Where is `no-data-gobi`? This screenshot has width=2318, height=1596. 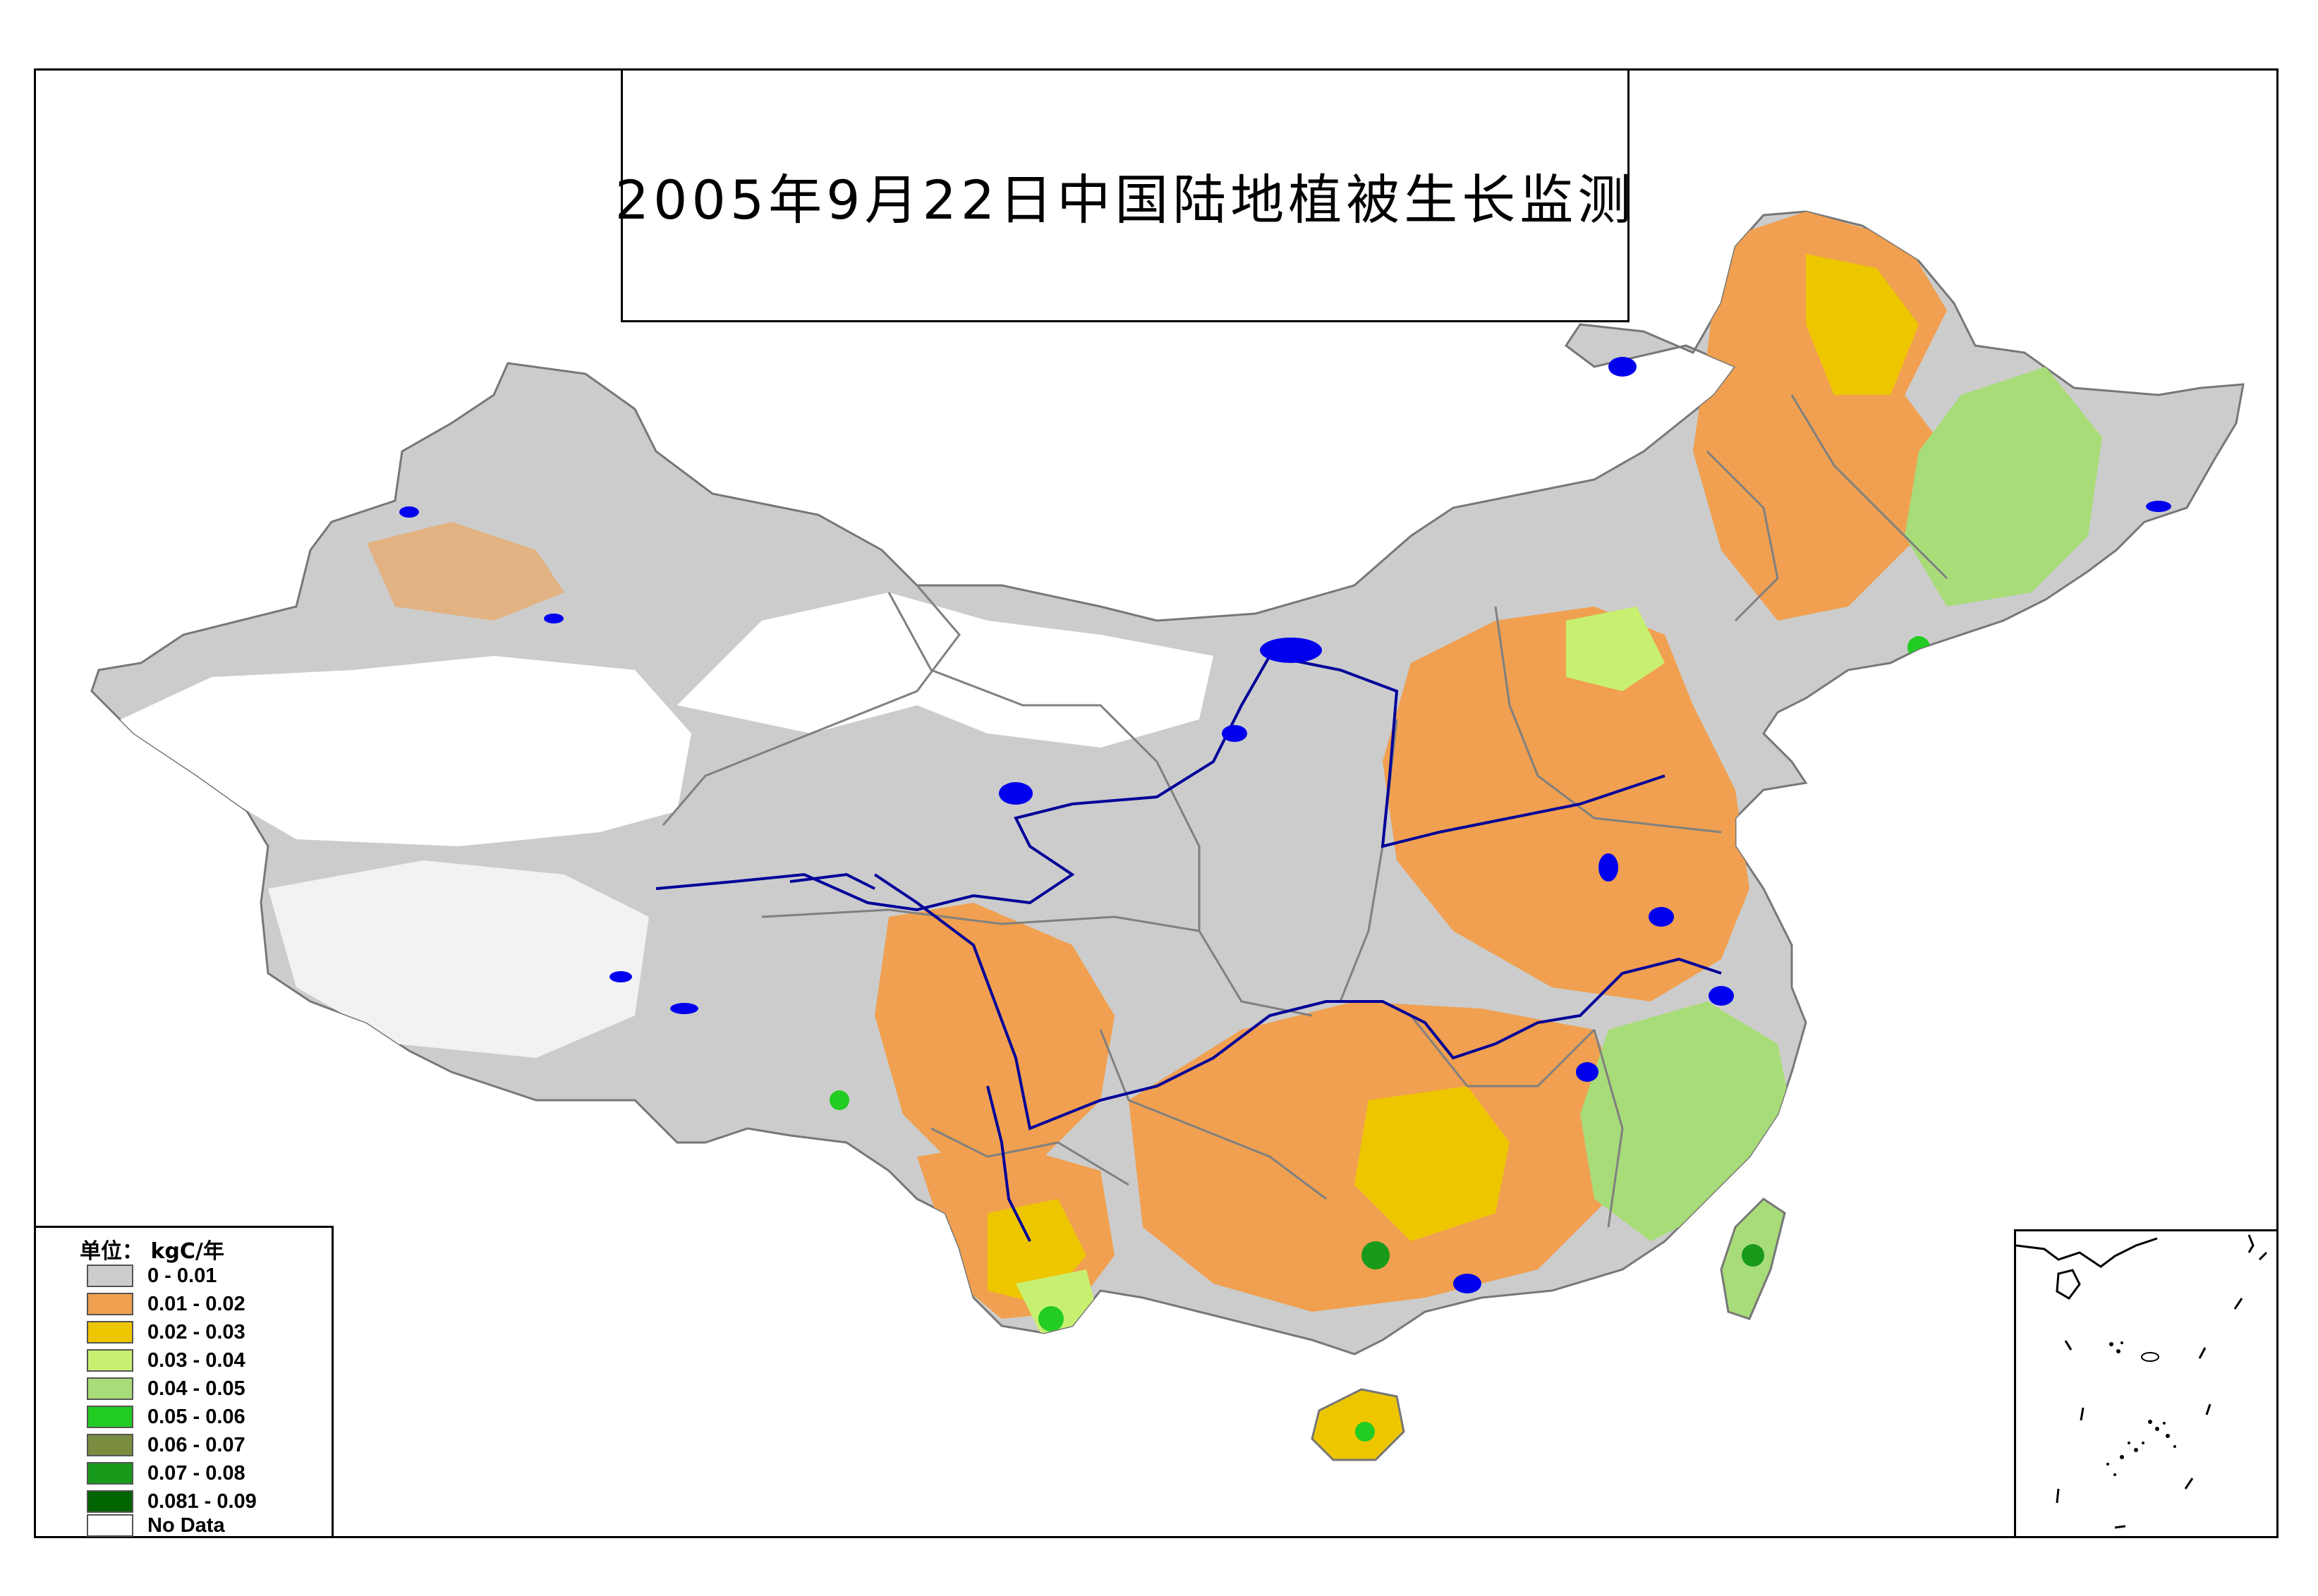 no-data-gobi is located at coordinates (945, 670).